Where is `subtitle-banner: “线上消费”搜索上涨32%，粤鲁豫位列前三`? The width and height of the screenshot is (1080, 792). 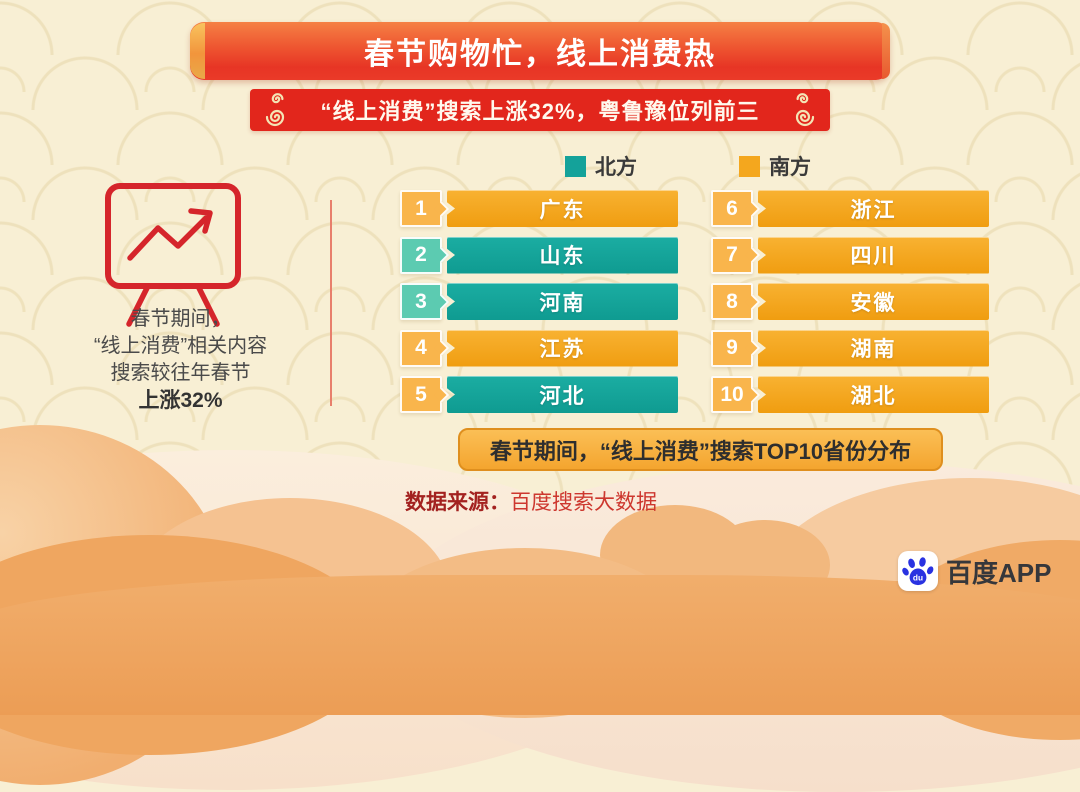
subtitle-banner: “线上消费”搜索上涨32%，粤鲁豫位列前三 is located at coordinates (540, 110).